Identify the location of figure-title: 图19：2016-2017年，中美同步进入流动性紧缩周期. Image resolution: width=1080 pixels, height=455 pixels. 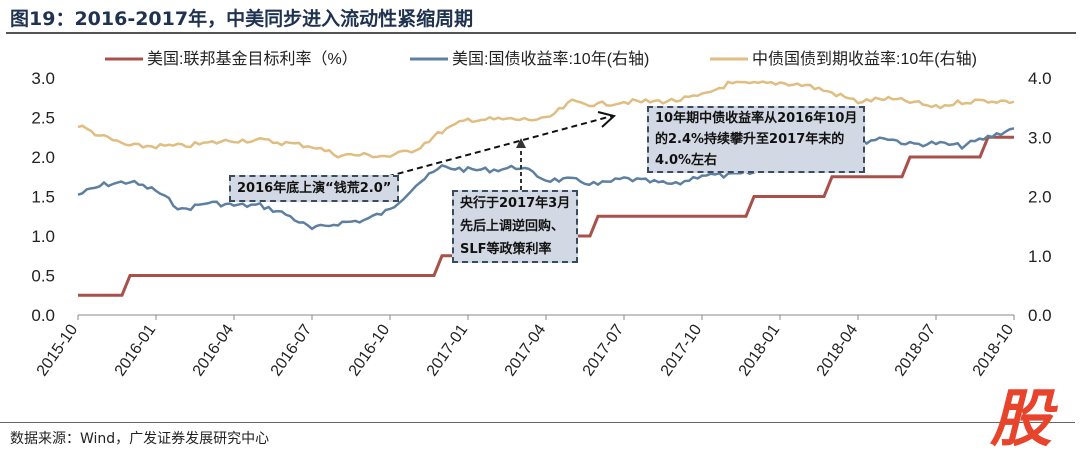
(242, 19).